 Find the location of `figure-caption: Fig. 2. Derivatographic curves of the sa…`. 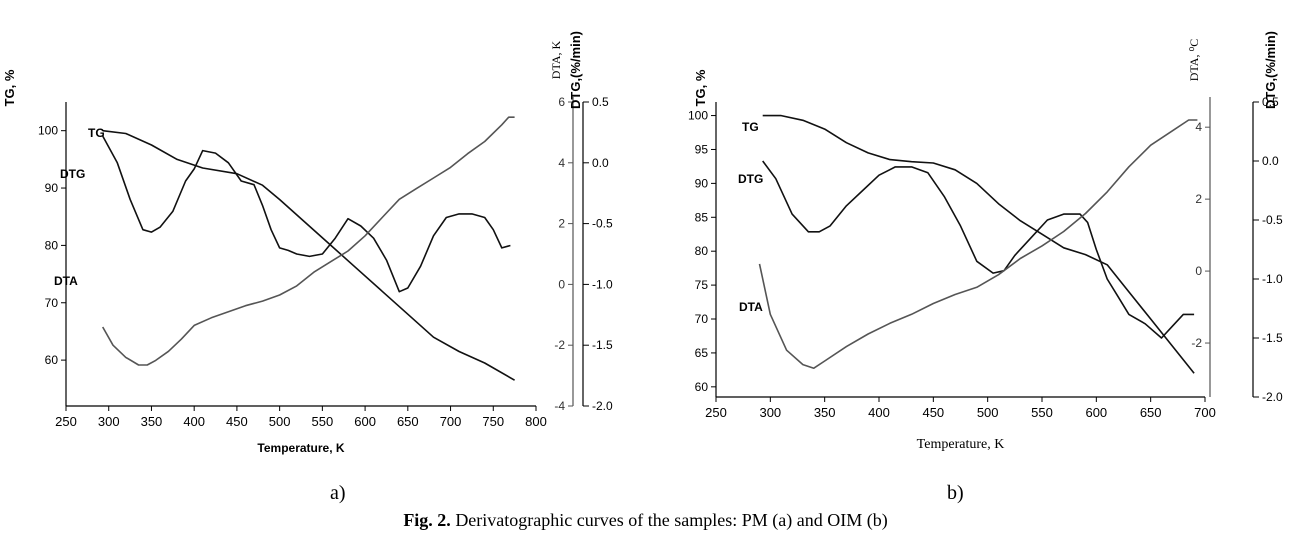

figure-caption: Fig. 2. Derivatographic curves of the sa… is located at coordinates (645, 520).